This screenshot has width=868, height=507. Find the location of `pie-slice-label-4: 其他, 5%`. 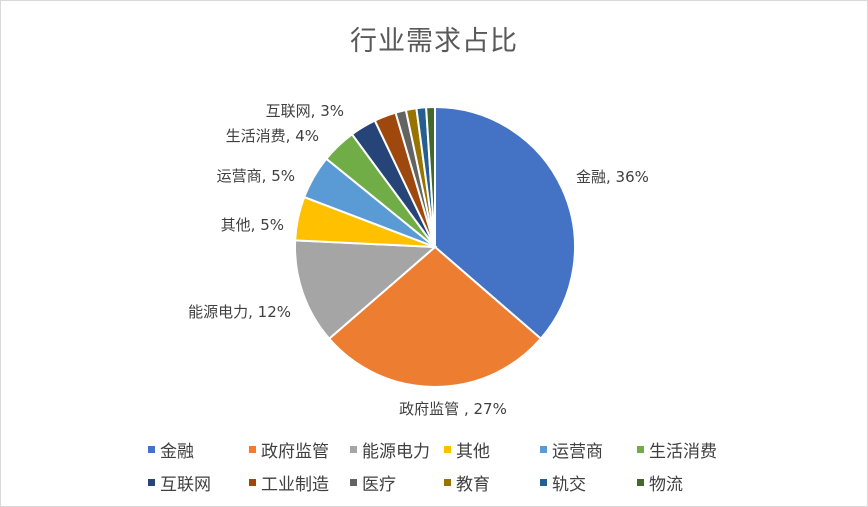

pie-slice-label-4: 其他, 5% is located at coordinates (252, 225).